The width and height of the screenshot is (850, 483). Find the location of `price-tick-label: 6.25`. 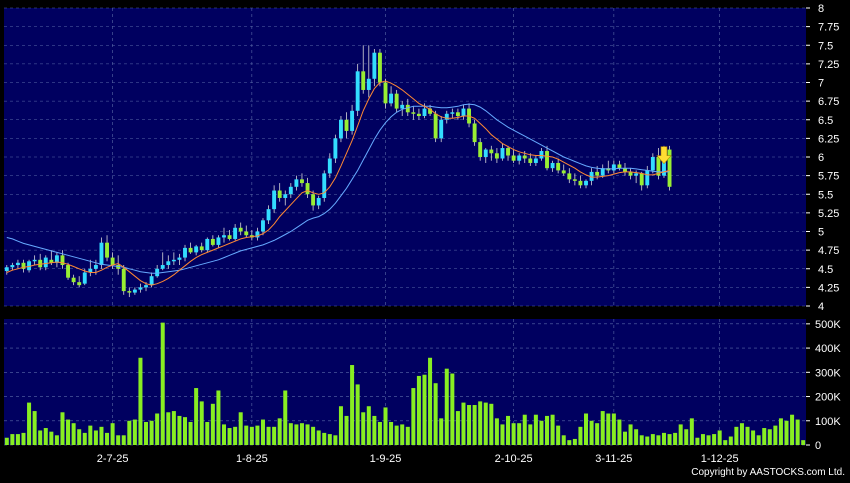

price-tick-label: 6.25 is located at coordinates (828, 139).